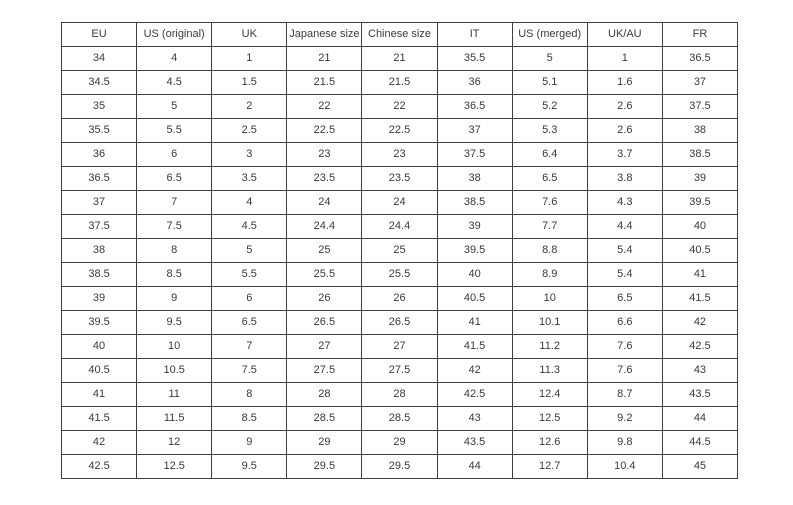 The width and height of the screenshot is (793, 505). What do you see at coordinates (700, 442) in the screenshot?
I see `table-cell: 44.5` at bounding box center [700, 442].